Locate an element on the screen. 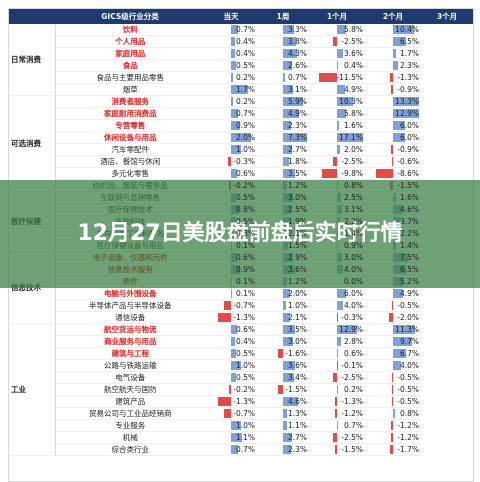 The height and width of the screenshot is (482, 480). value-text: 6.0% is located at coordinates (409, 125).